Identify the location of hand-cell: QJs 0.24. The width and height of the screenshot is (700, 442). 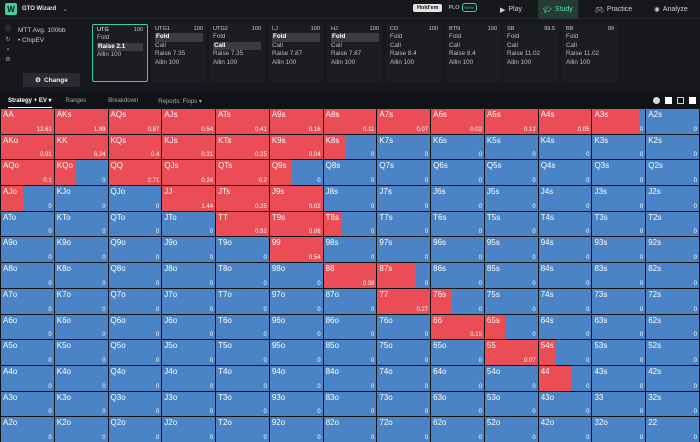
(189, 173).